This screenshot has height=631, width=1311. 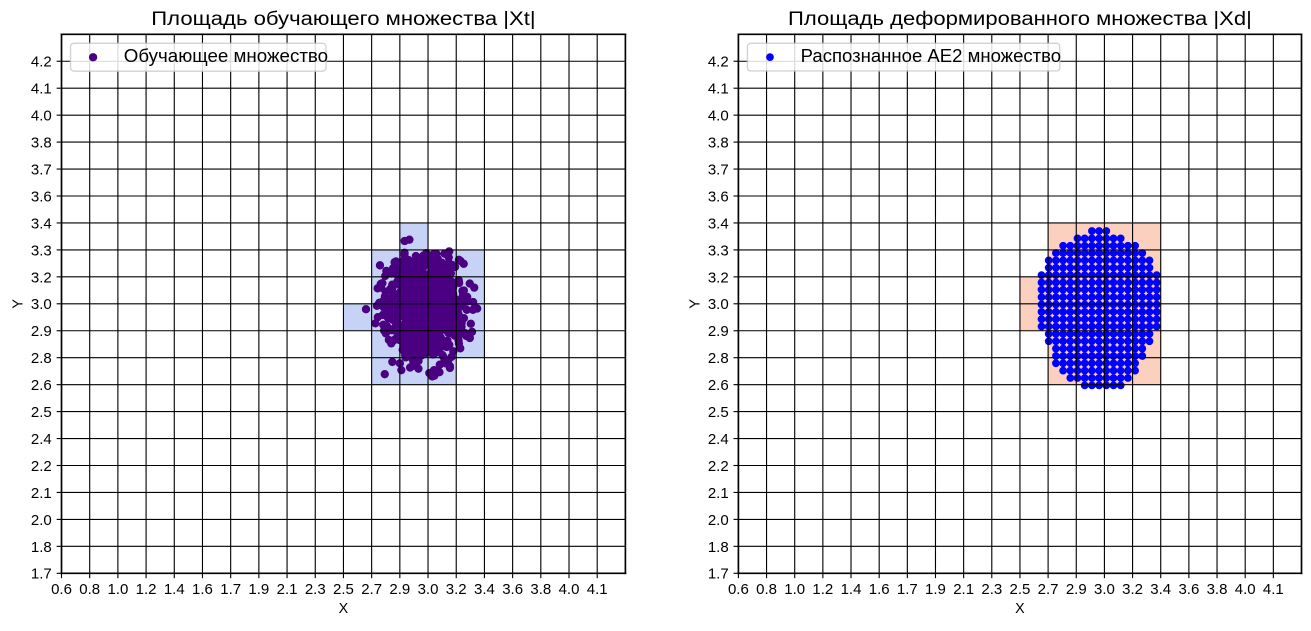 I want to click on svg-text: Распознанное АЕ2 множество, so click(x=931, y=56).